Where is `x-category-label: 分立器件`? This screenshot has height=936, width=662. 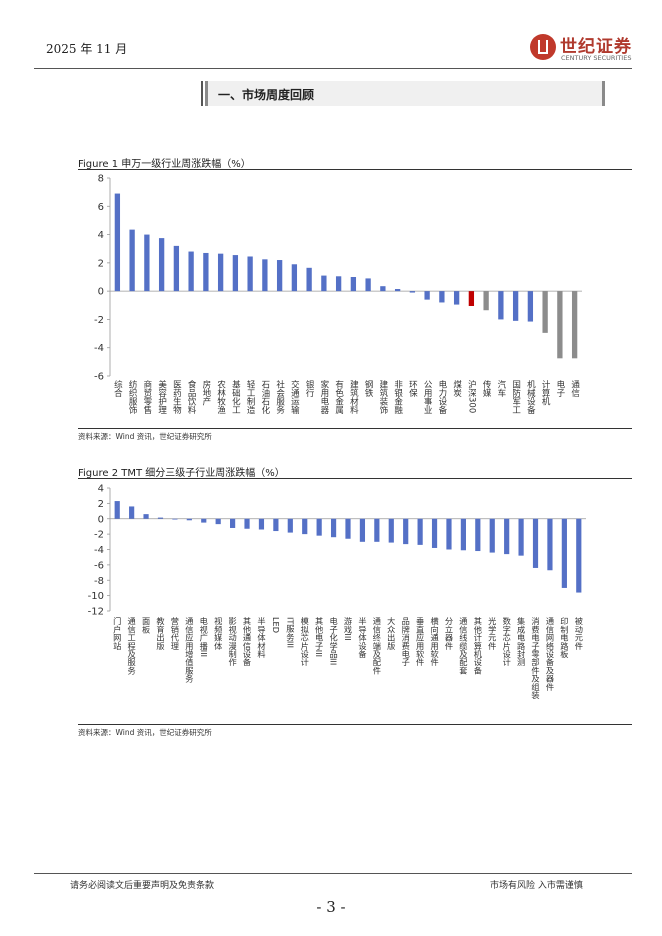
x-category-label: 分立器件 is located at coordinates (449, 634).